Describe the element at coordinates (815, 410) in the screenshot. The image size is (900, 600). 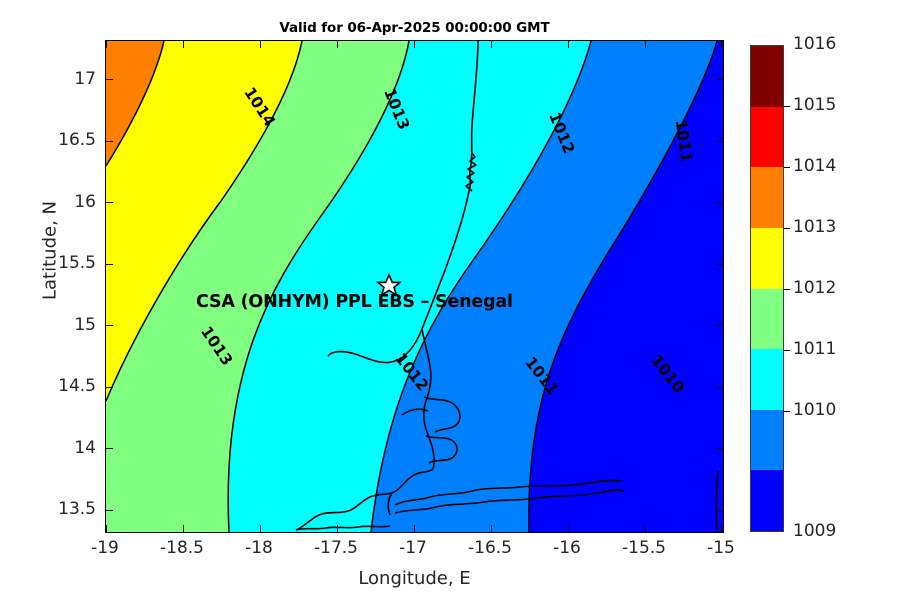
I see `colorbar-label-1010: 1010` at that location.